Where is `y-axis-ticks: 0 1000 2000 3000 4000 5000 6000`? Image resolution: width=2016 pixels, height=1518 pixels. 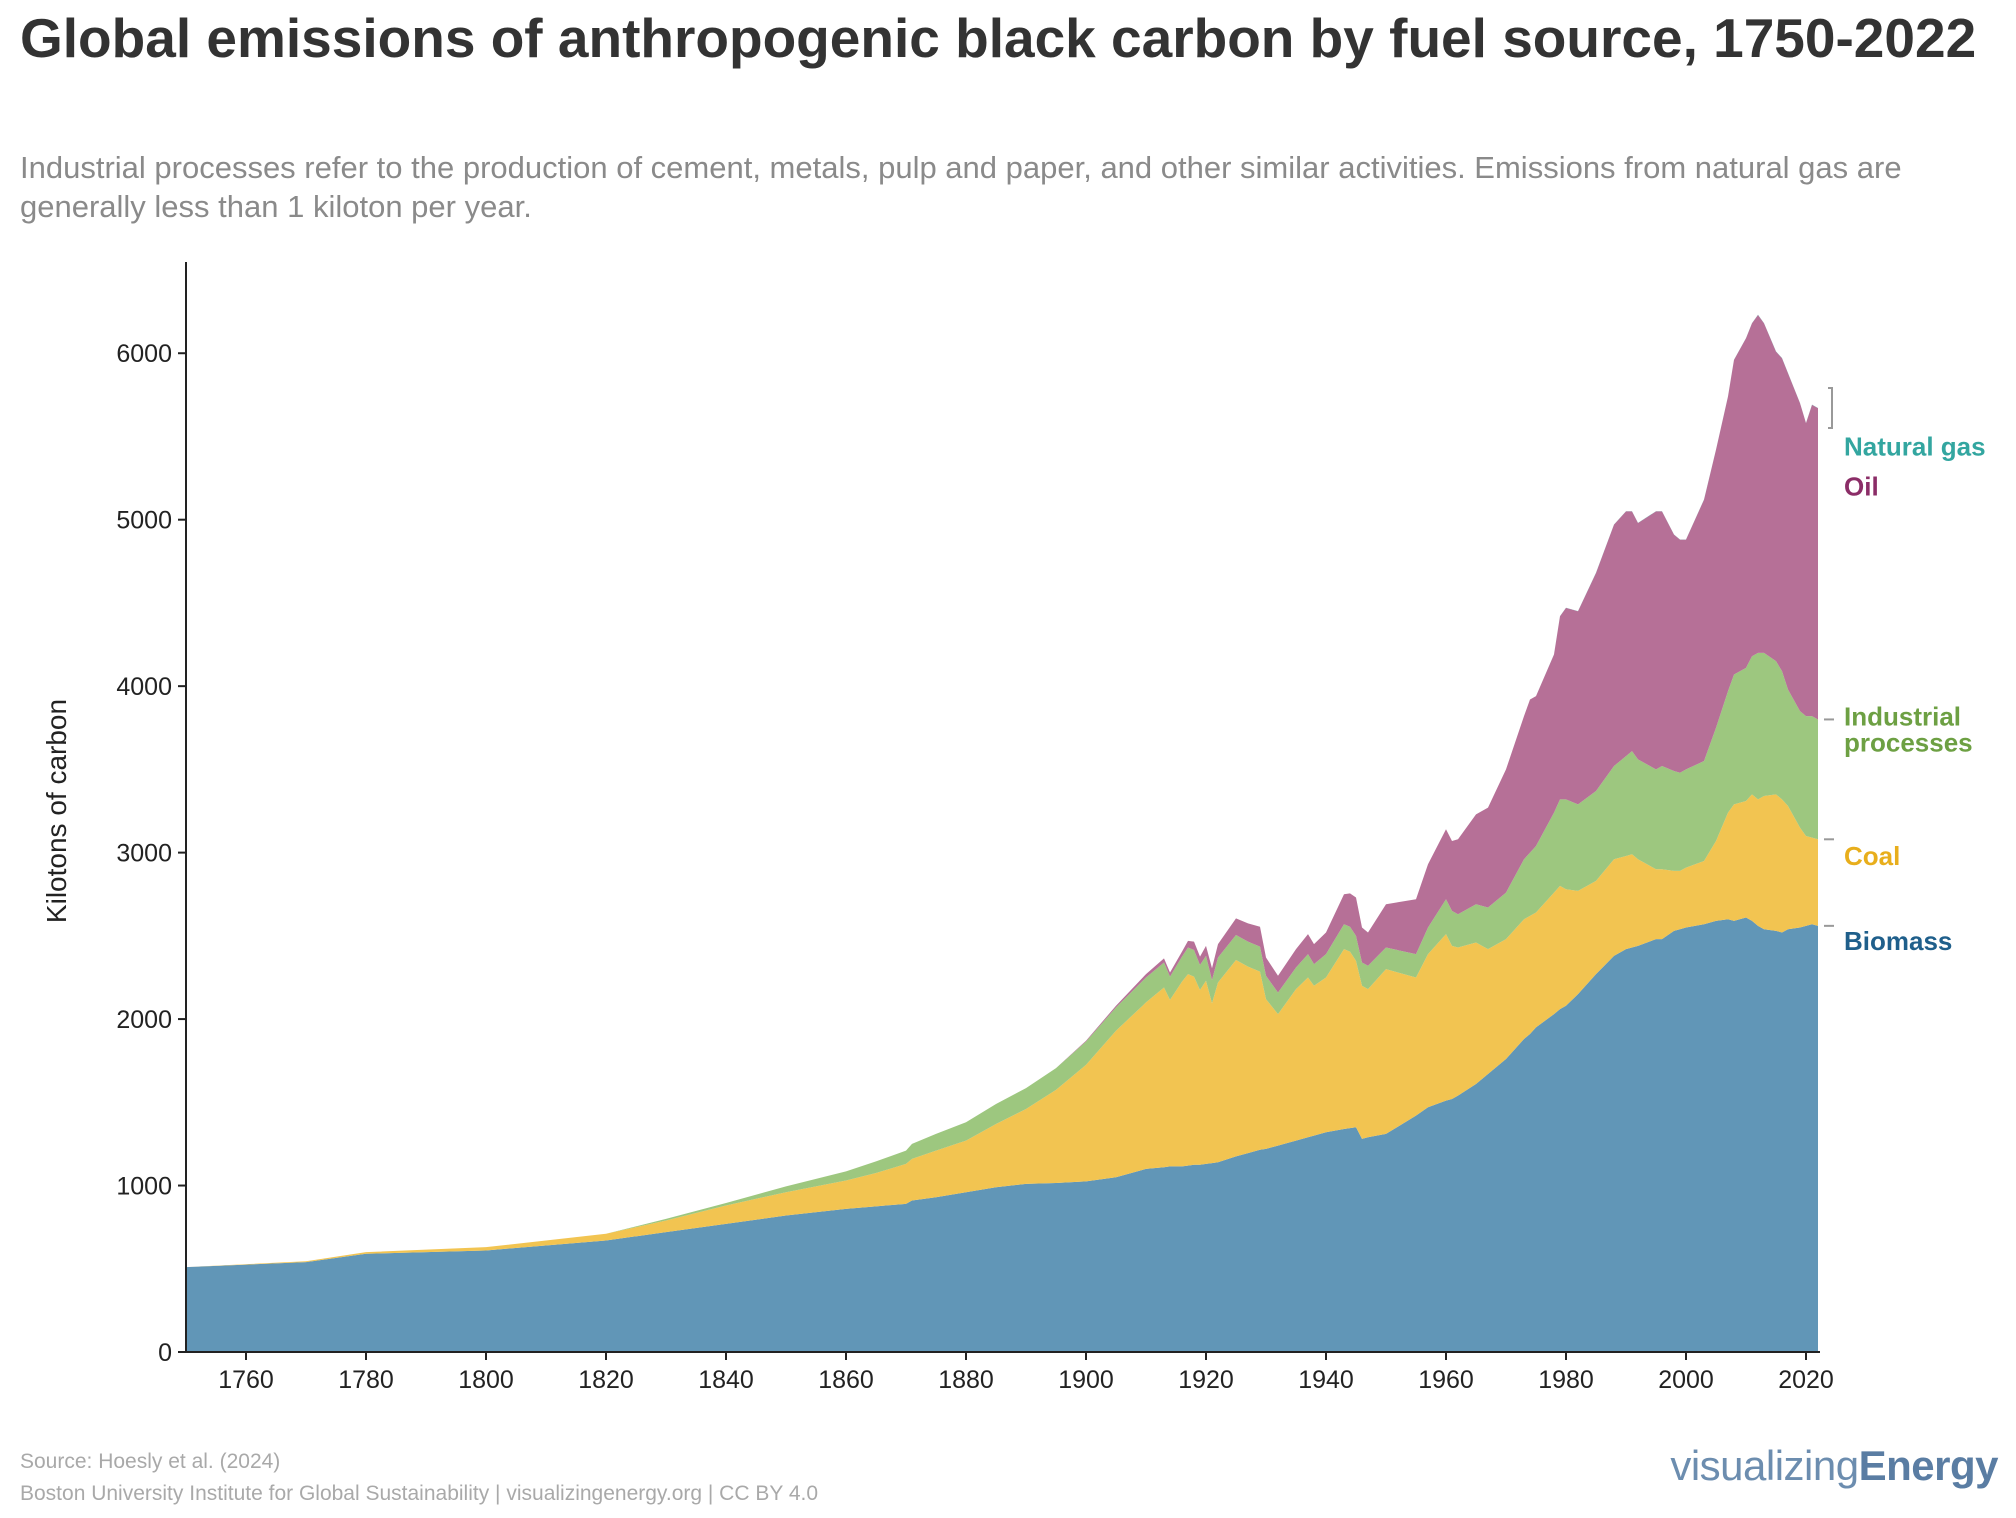
y-axis-ticks: 0 1000 2000 3000 4000 5000 6000 is located at coordinates (151, 853).